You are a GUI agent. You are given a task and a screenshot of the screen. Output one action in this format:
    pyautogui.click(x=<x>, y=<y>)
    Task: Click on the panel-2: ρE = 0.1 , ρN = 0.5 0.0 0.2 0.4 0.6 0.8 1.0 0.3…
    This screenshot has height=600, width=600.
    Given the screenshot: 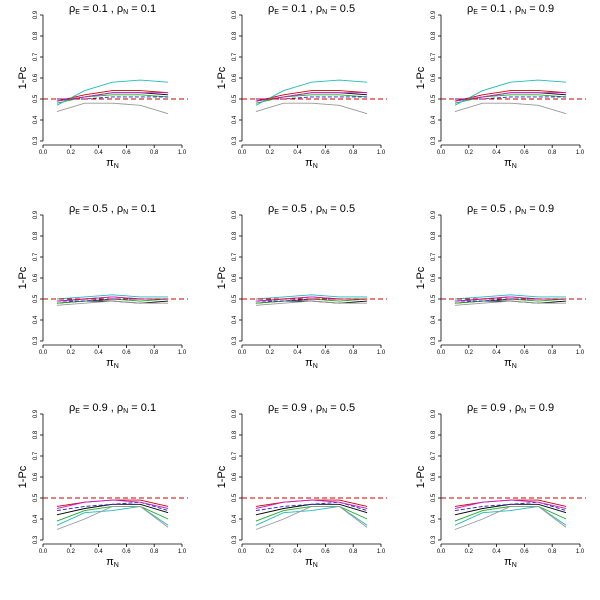 What is the action you would take?
    pyautogui.click(x=301, y=86)
    